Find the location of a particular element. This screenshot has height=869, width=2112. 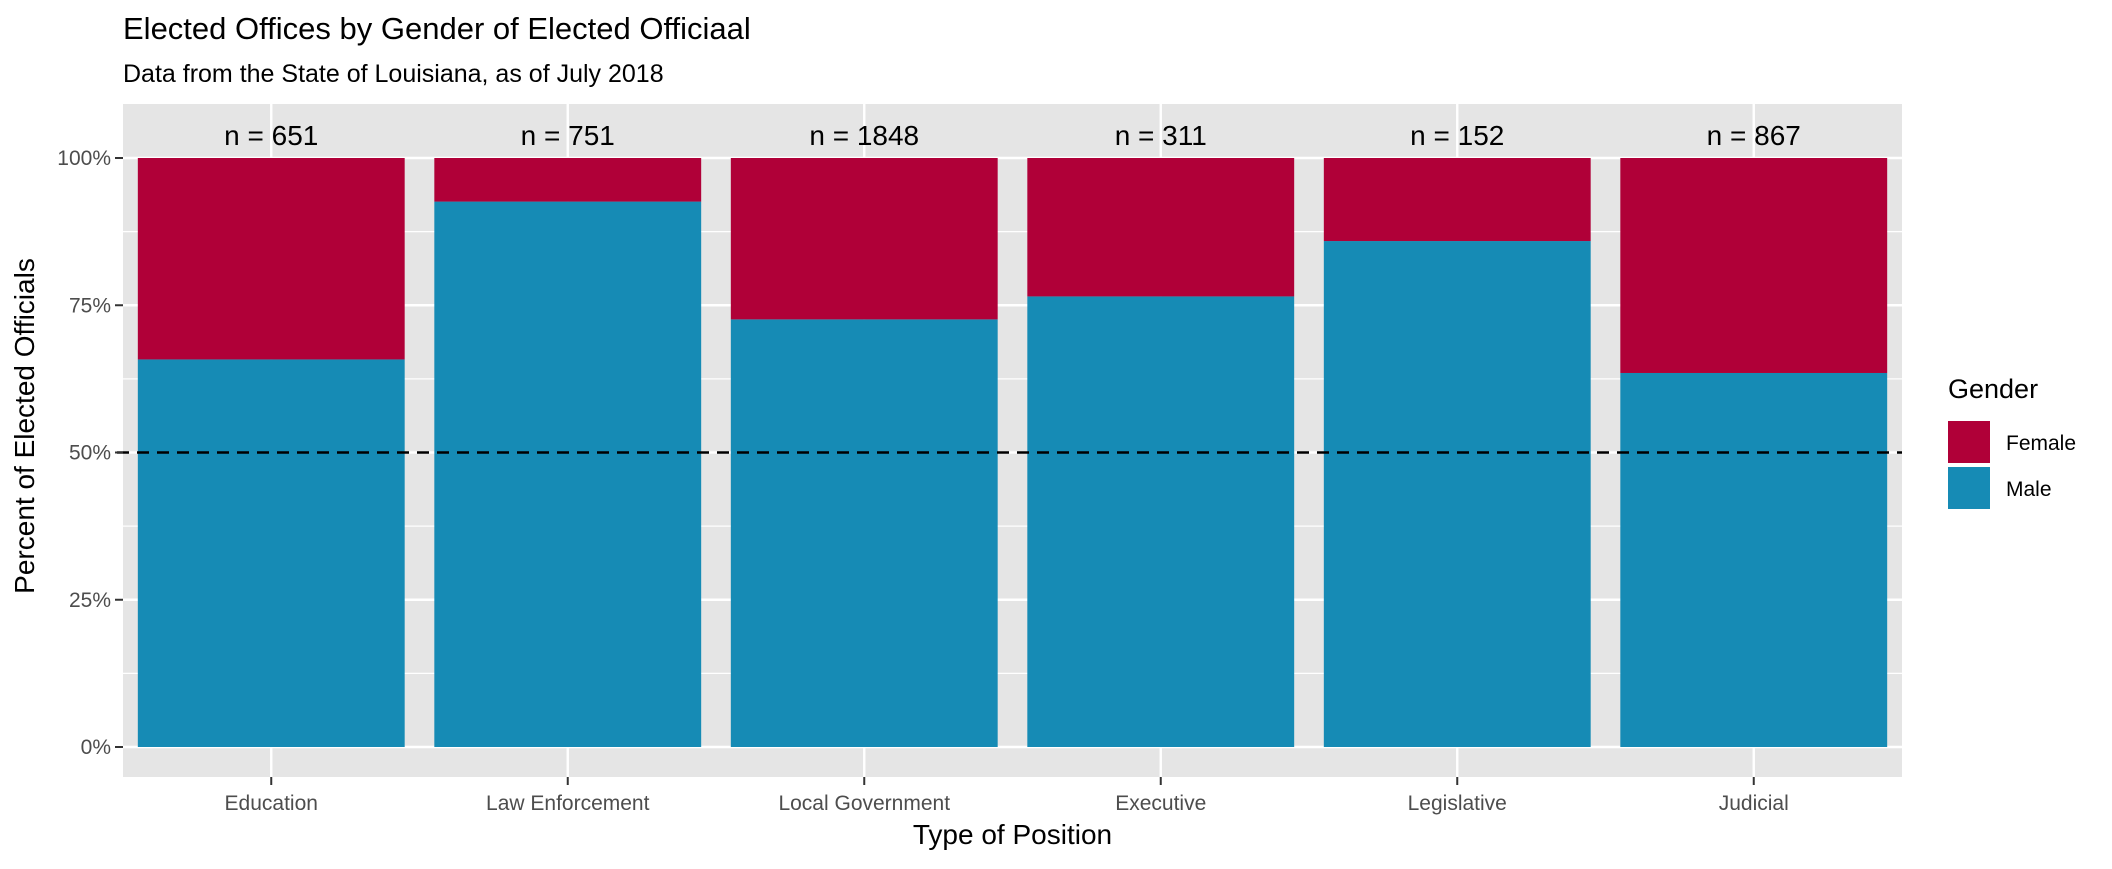

y-tick-label: 75% is located at coordinates (90, 305).